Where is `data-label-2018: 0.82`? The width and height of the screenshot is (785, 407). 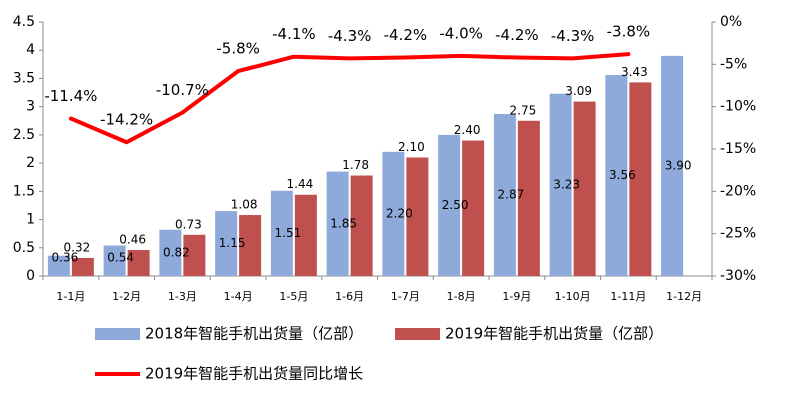 data-label-2018: 0.82 is located at coordinates (176, 252).